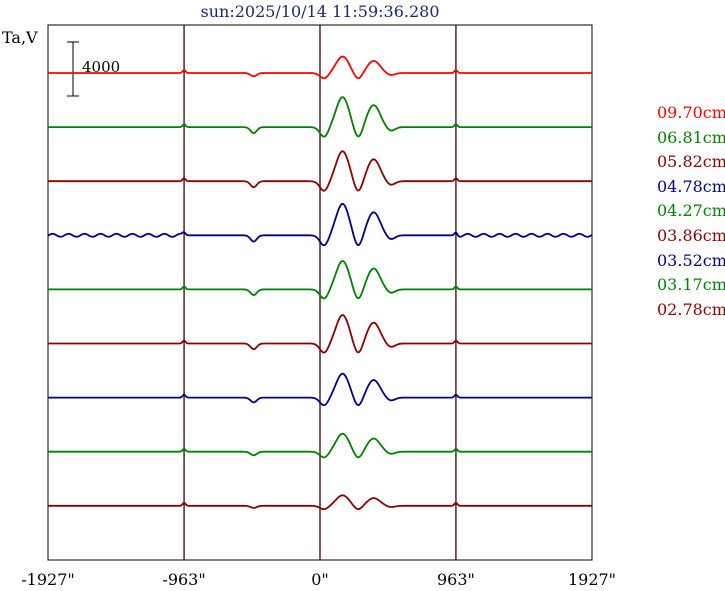  What do you see at coordinates (691, 285) in the screenshot?
I see `legend-entry: 03.17cm` at bounding box center [691, 285].